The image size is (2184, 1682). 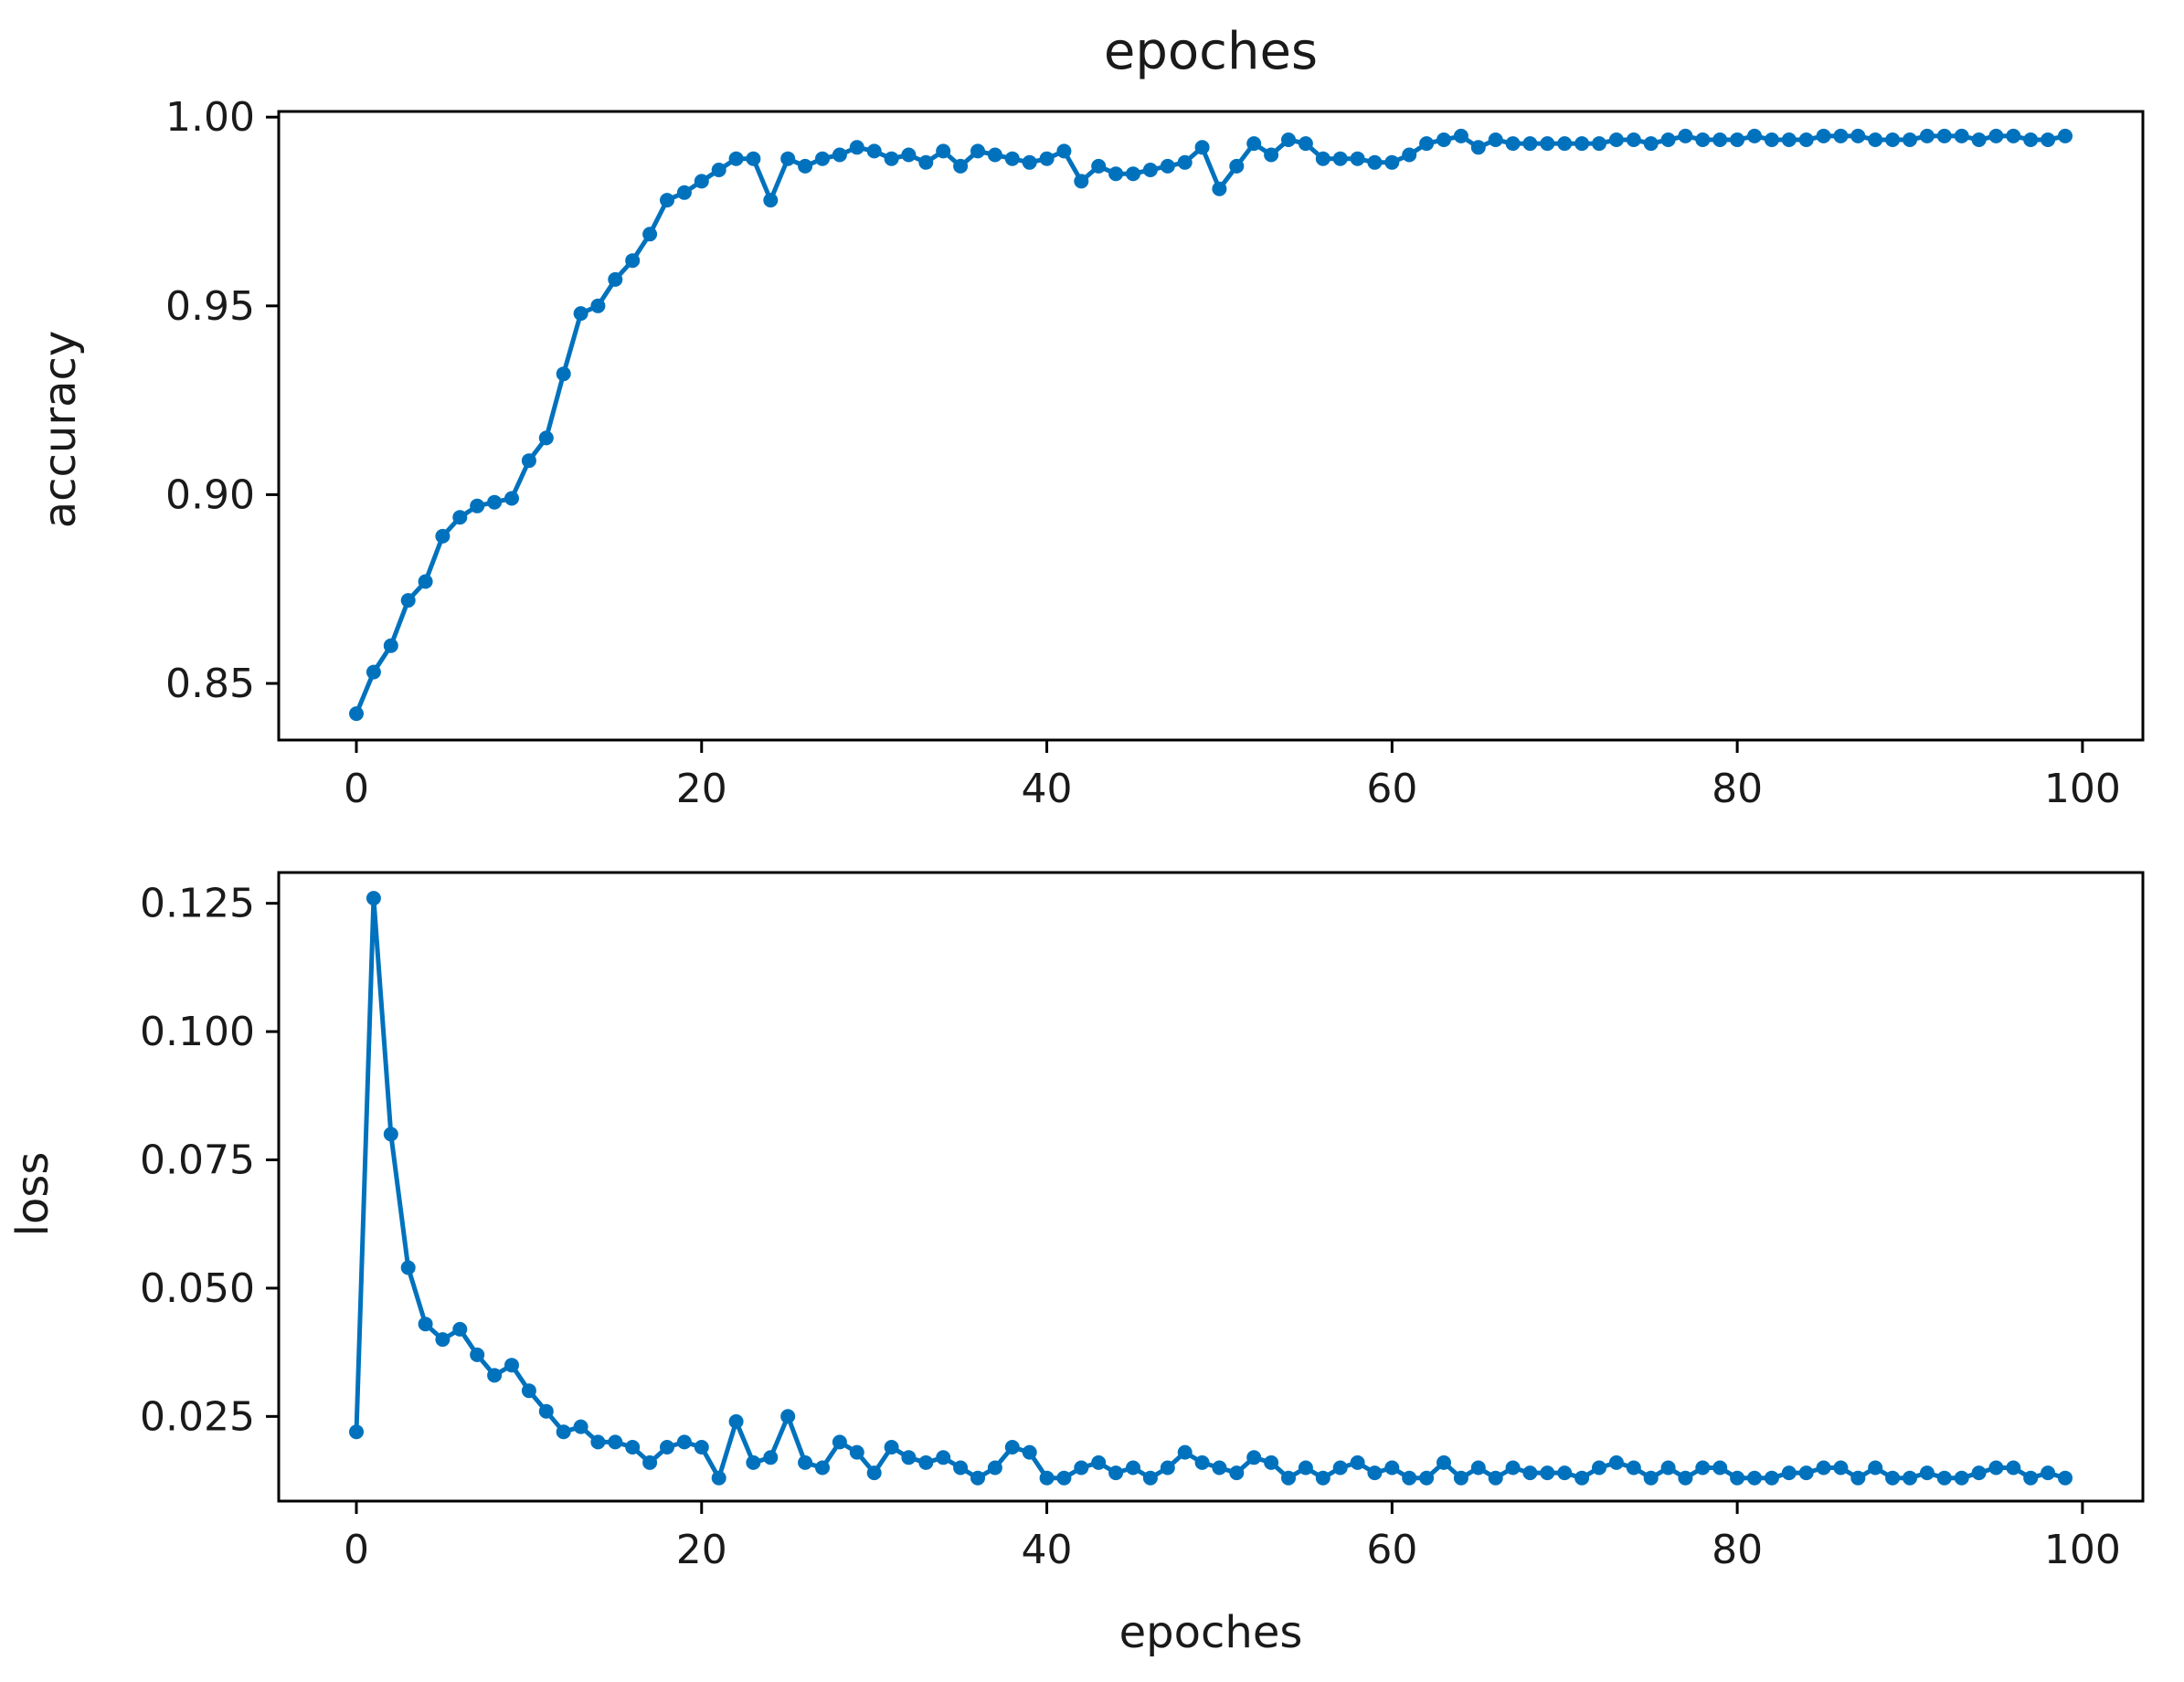 What do you see at coordinates (1211, 51) in the screenshot?
I see `accuracy-chart-title: epoches` at bounding box center [1211, 51].